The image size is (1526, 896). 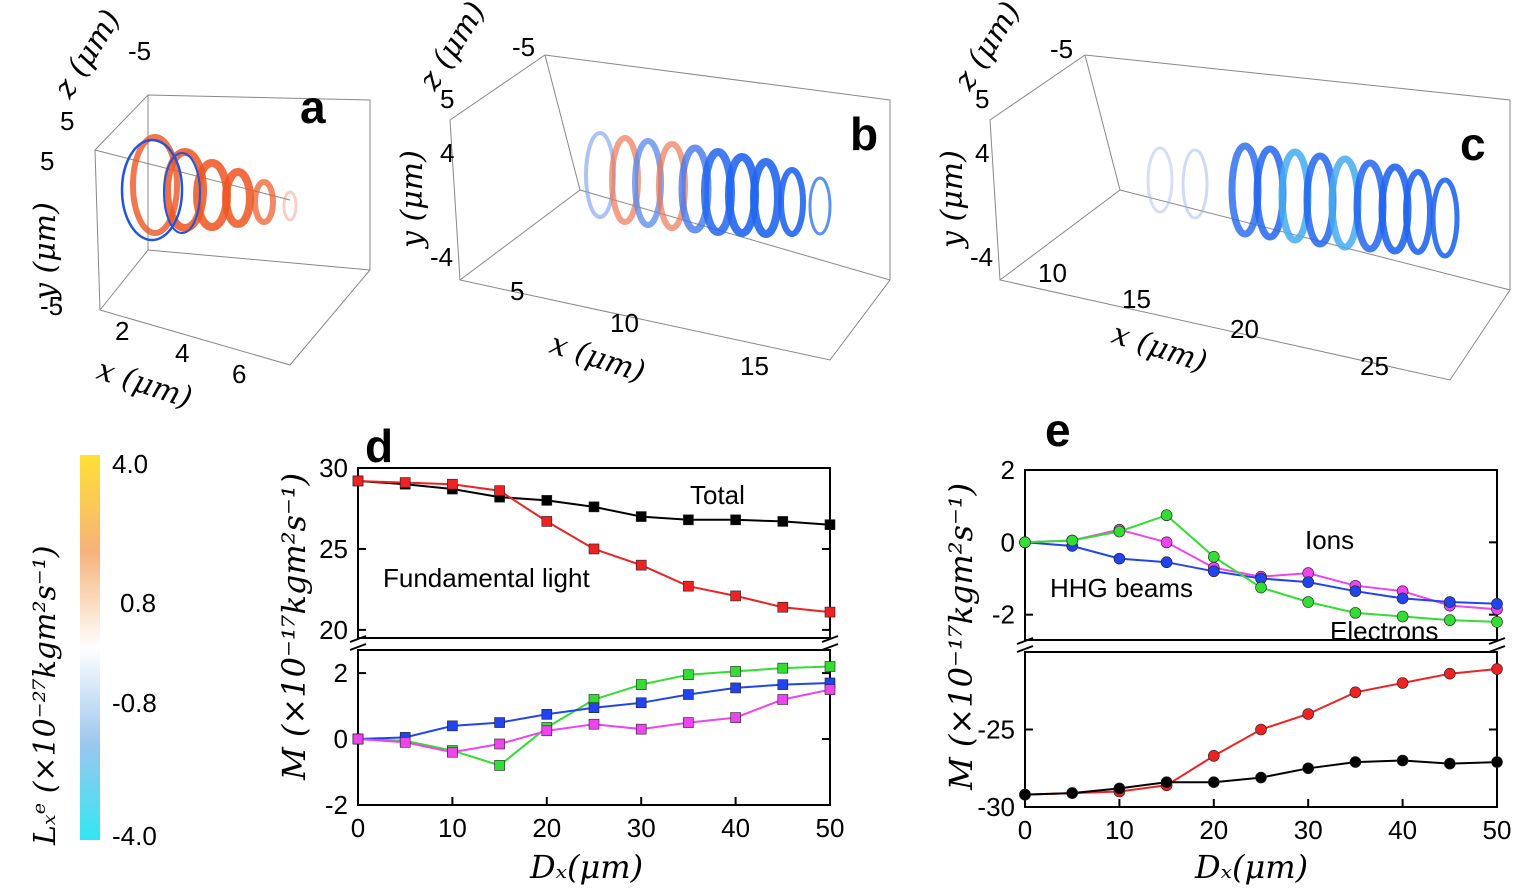 What do you see at coordinates (122, 331) in the screenshot?
I see `x-tick: 2` at bounding box center [122, 331].